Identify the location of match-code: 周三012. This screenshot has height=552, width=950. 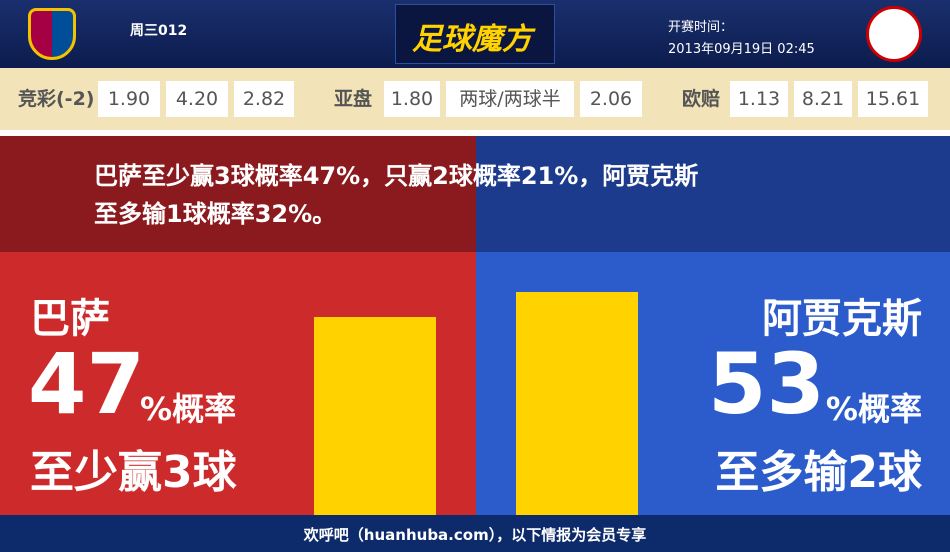
(159, 31).